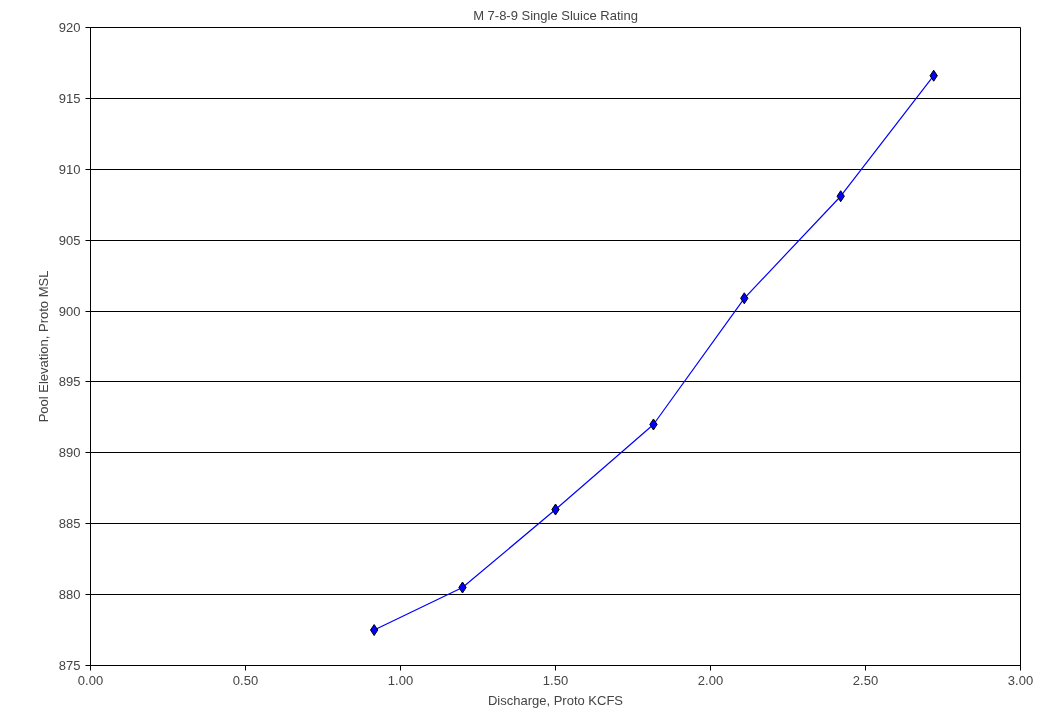 Image resolution: width=1058 pixels, height=719 pixels. What do you see at coordinates (69, 524) in the screenshot?
I see `y-tick-label: 885` at bounding box center [69, 524].